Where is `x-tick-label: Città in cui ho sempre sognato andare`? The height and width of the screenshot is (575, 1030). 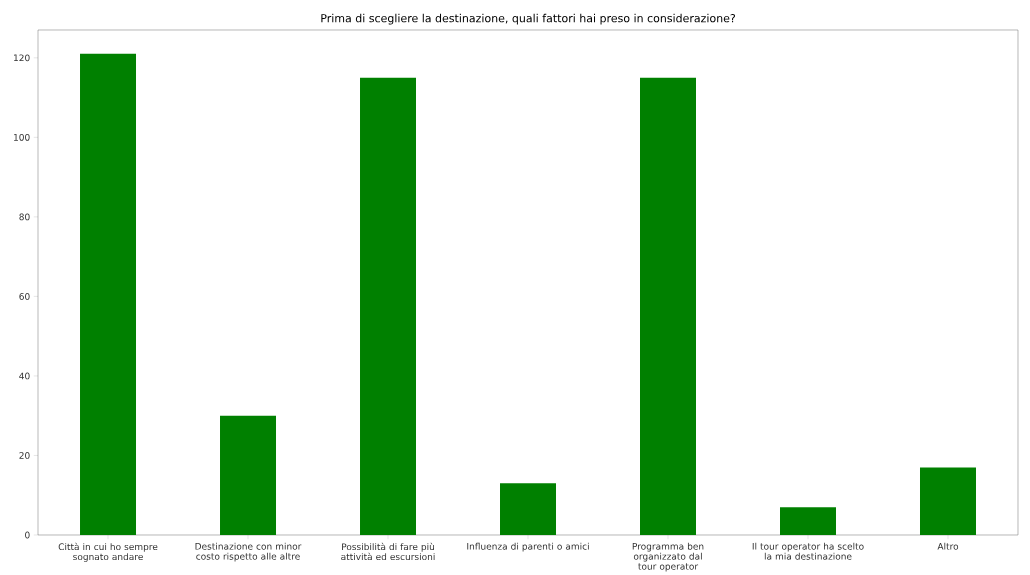
x-tick-label: Città in cui ho sempre sognato andare is located at coordinates (108, 552).